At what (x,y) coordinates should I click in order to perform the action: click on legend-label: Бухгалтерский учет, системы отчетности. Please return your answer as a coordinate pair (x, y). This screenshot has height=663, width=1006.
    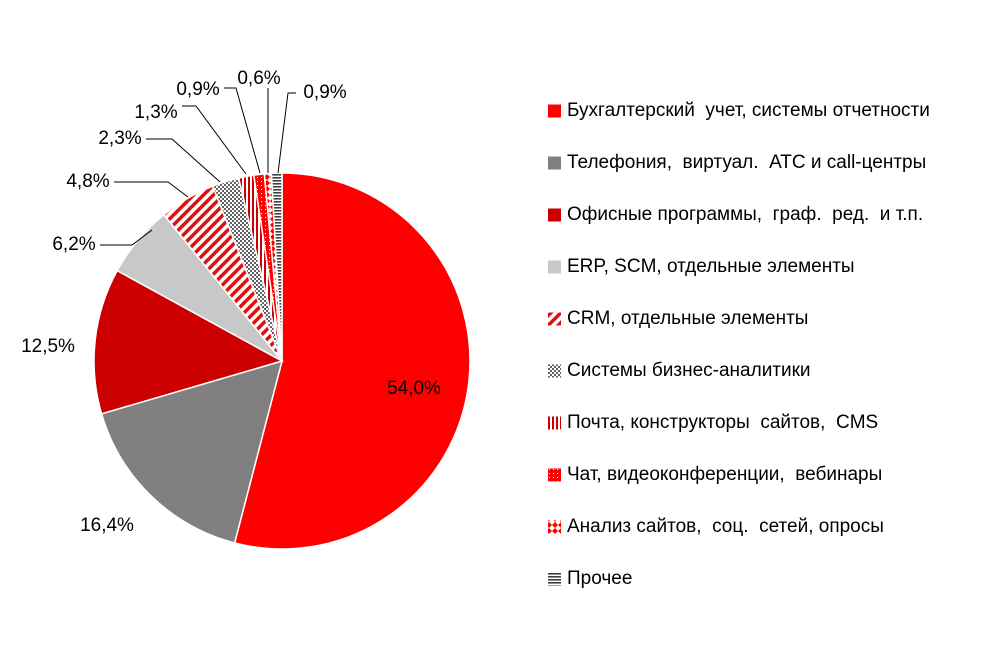
    Looking at the image, I should click on (748, 110).